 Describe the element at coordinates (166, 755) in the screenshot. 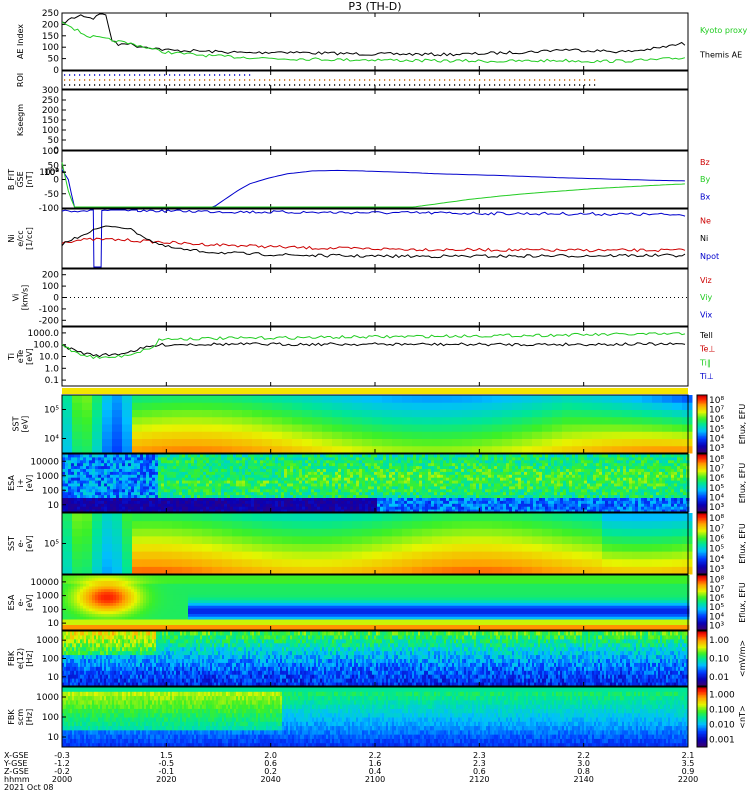

I see `ephem-value: 1.5` at that location.